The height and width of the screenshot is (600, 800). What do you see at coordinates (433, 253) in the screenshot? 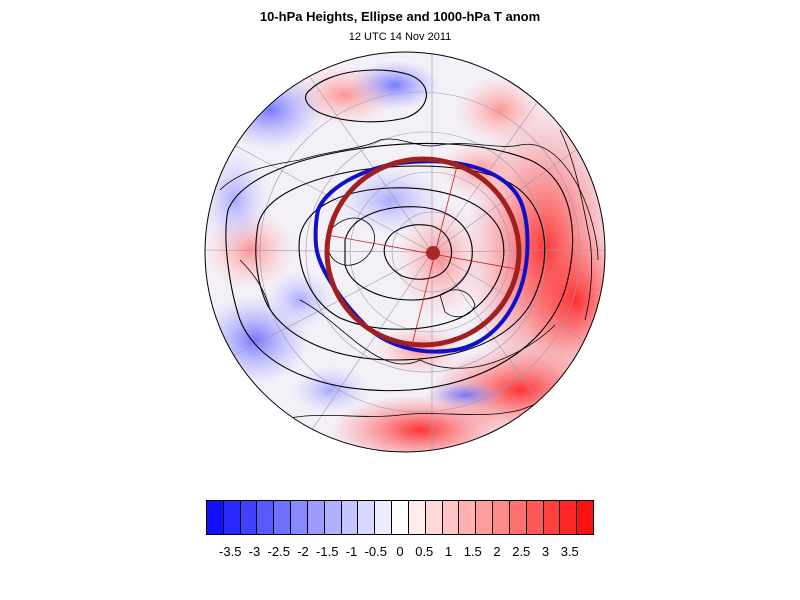
I see `vortex-centroid` at bounding box center [433, 253].